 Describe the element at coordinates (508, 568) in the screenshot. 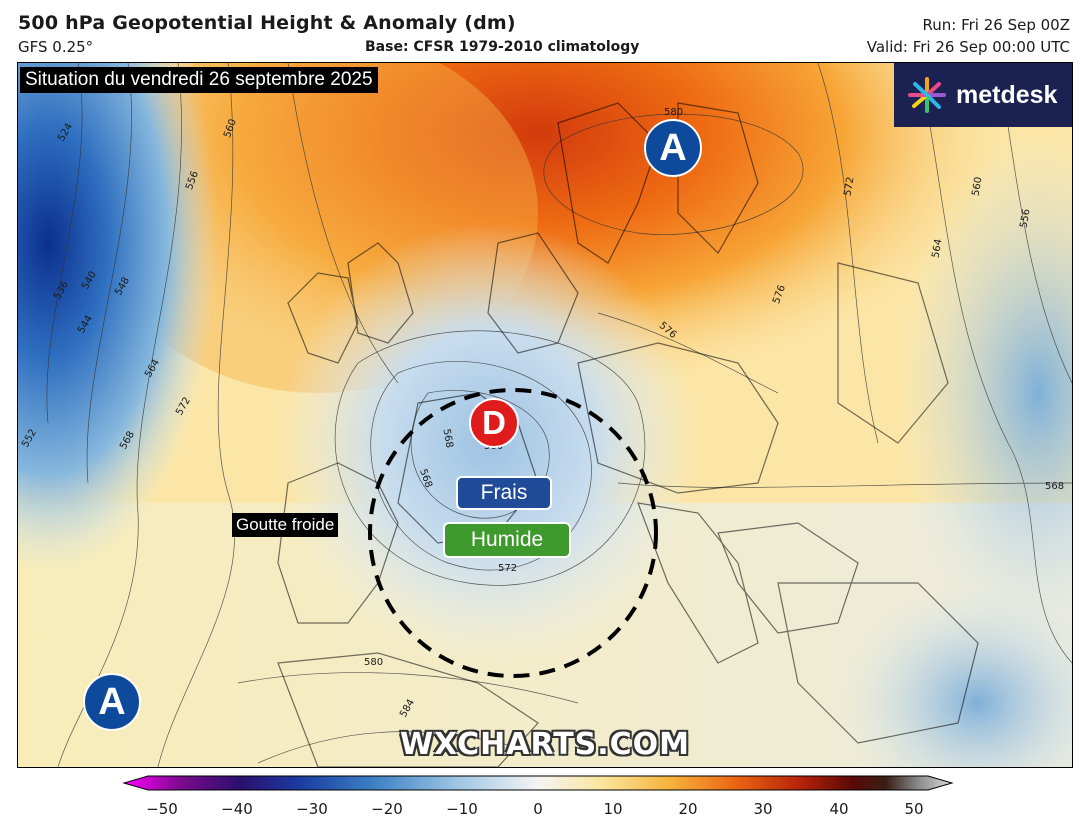

I see `contour-label: 572` at that location.